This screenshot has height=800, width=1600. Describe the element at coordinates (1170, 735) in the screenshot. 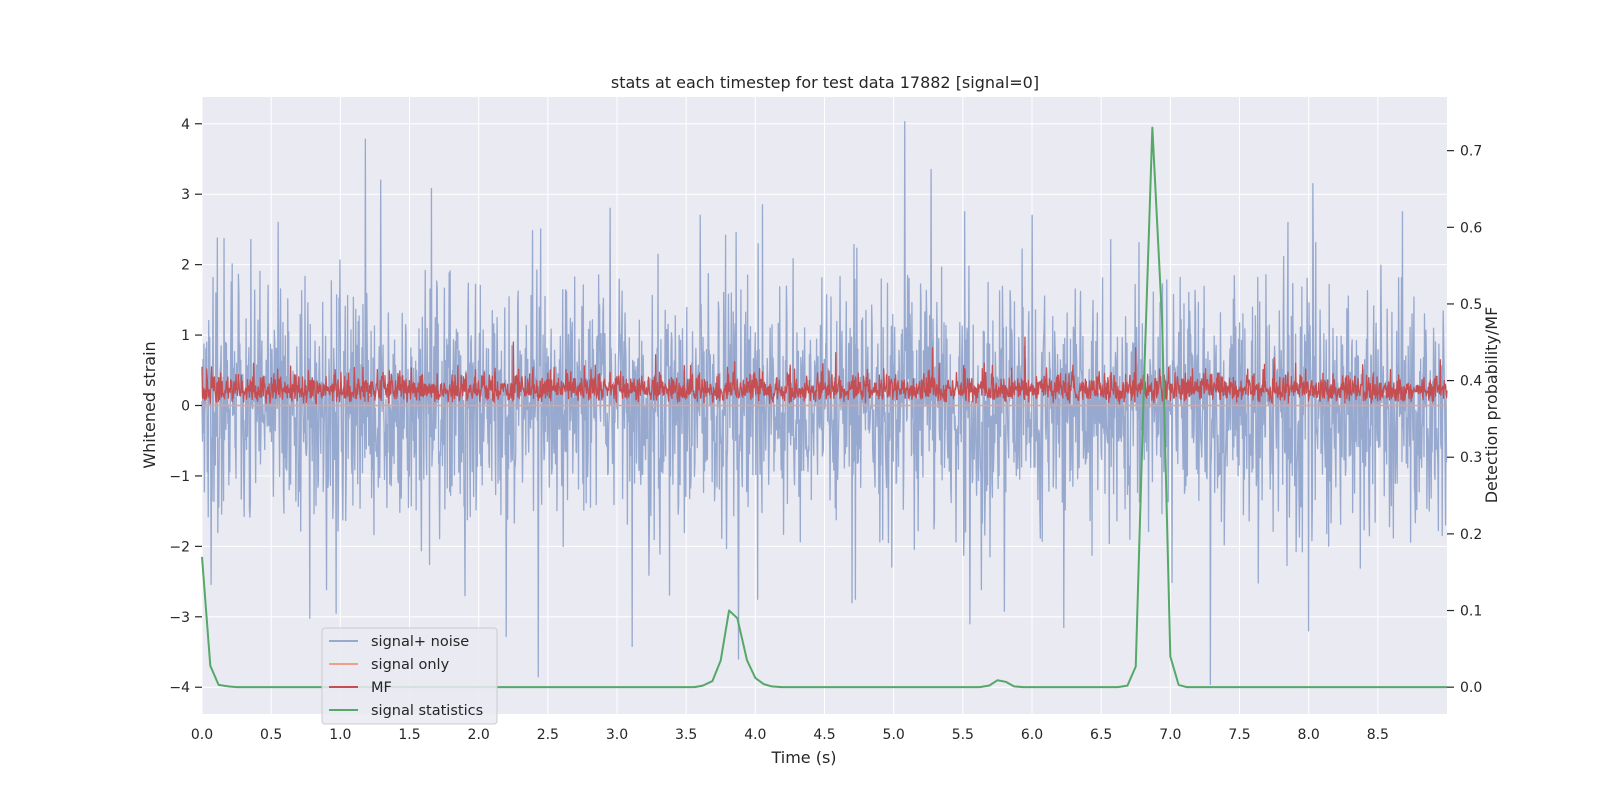

I see `x-tick-label: 7.0` at that location.